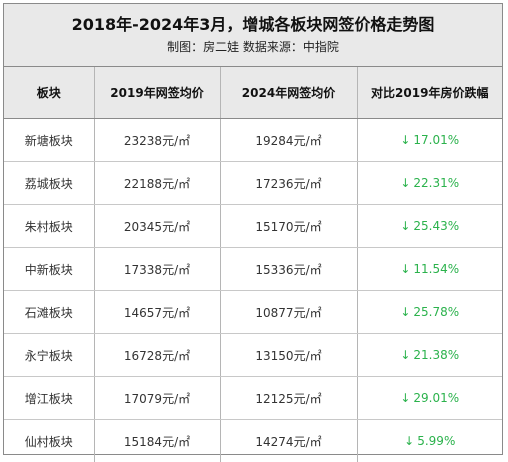  What do you see at coordinates (436, 398) in the screenshot?
I see `drop-value: 29.01%` at bounding box center [436, 398].